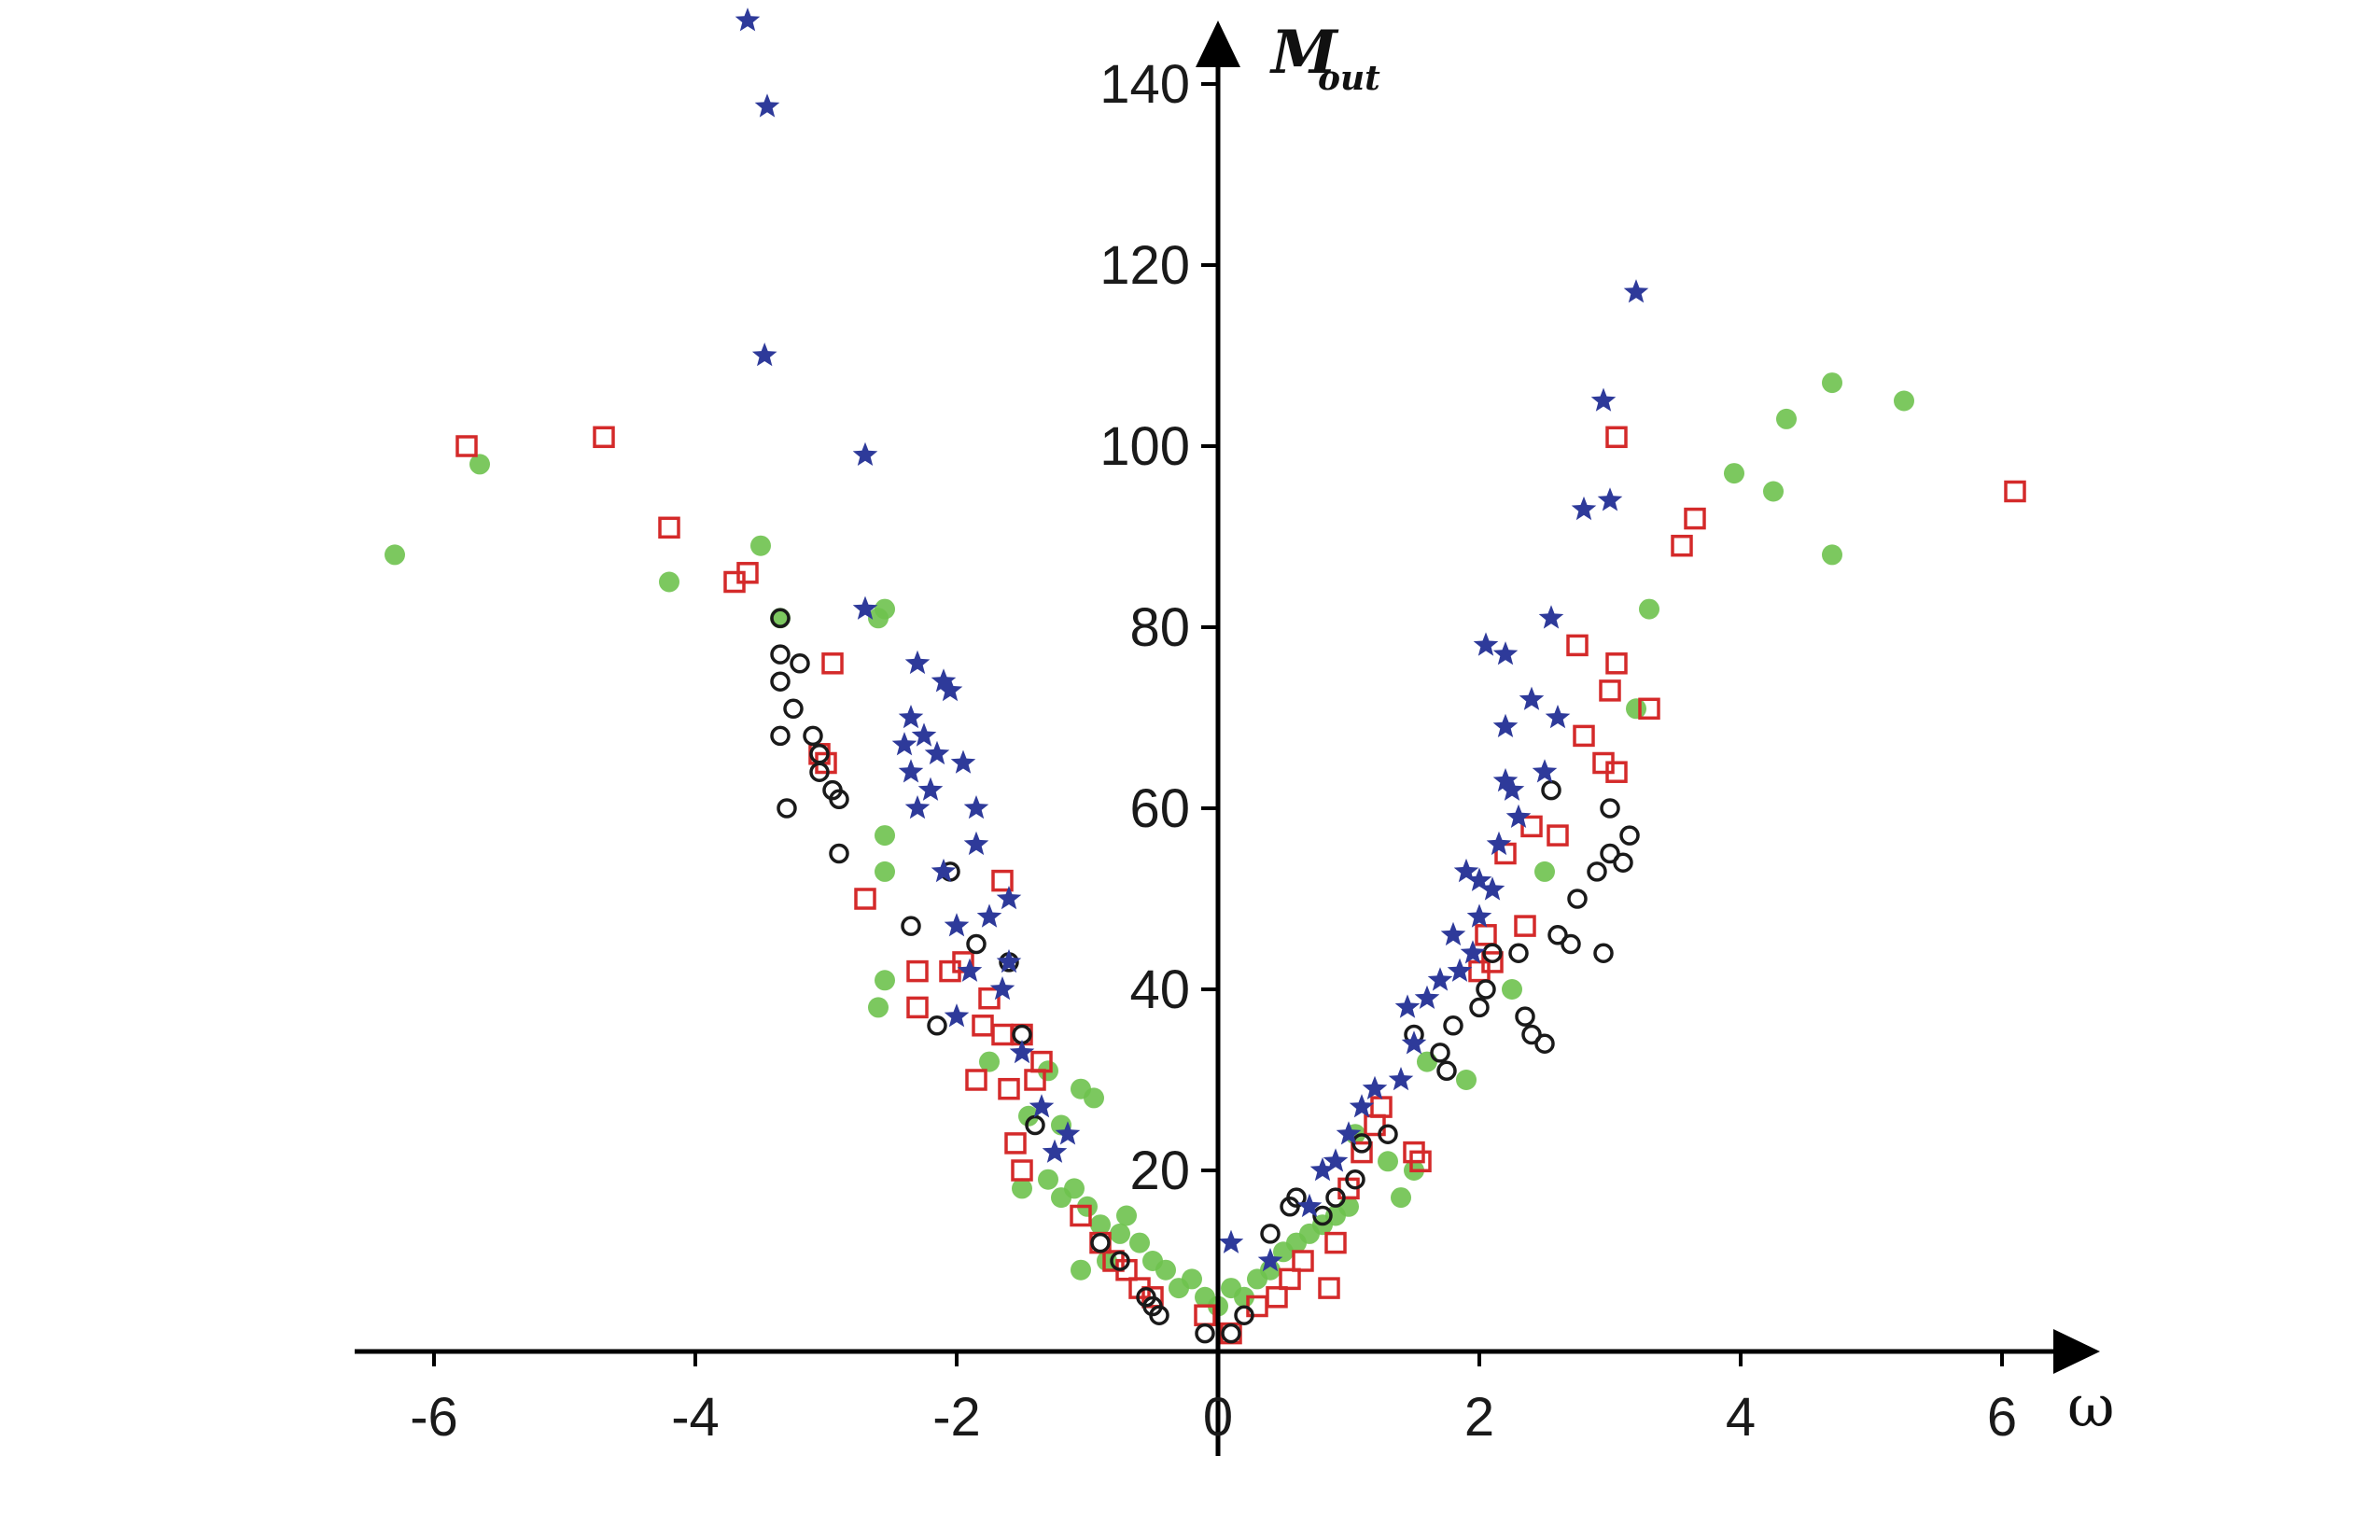 This screenshot has height=1540, width=2380. What do you see at coordinates (1144, 84) in the screenshot?
I see `y-tick-label: 140` at bounding box center [1144, 84].